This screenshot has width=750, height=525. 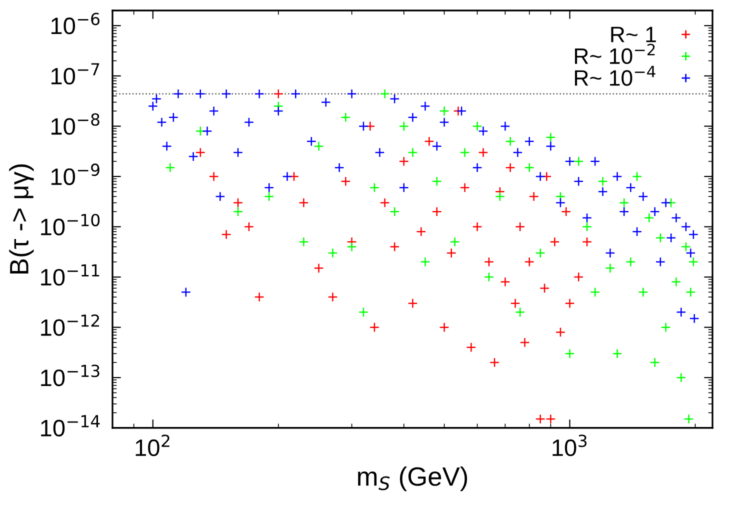 What do you see at coordinates (70, 225) in the screenshot?
I see `y-tick-label: 10$^{−10}$` at bounding box center [70, 225].